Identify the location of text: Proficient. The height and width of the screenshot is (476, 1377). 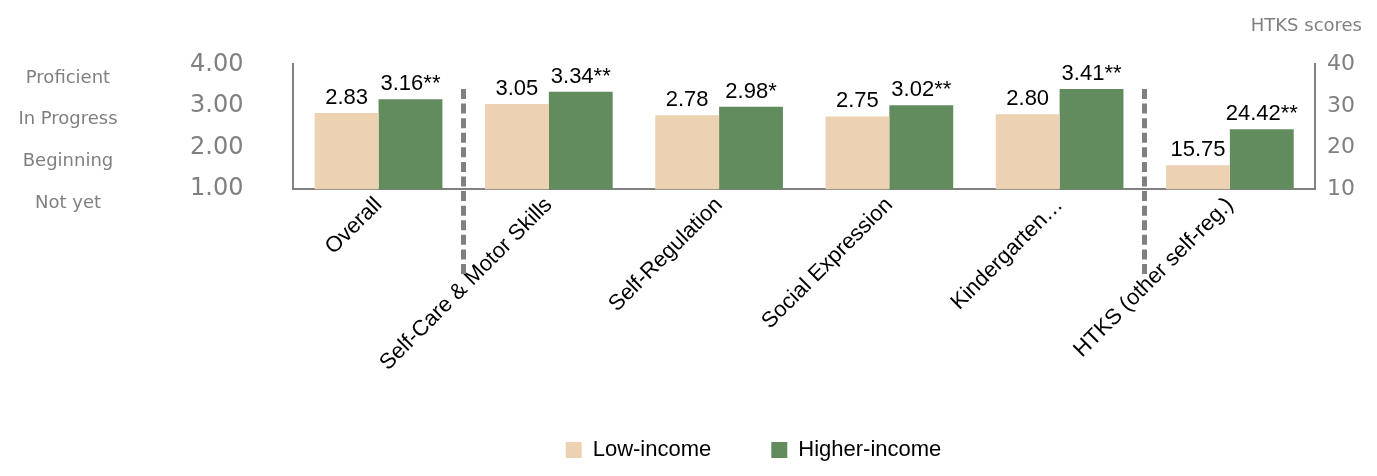
(68, 76).